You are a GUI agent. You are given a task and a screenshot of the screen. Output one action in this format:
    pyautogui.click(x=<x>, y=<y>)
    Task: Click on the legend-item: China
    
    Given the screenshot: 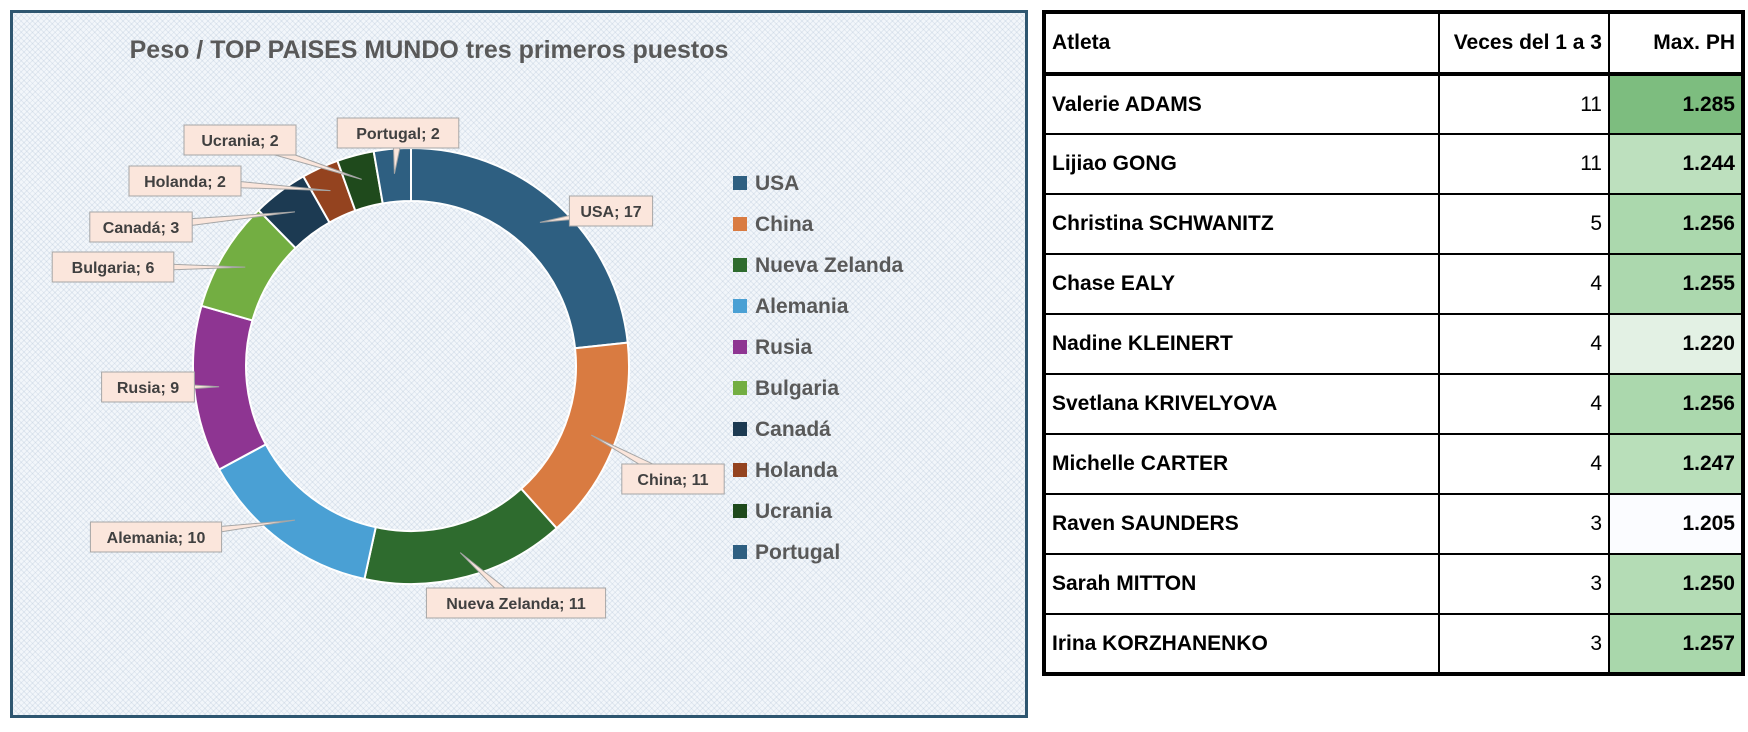 What is the action you would take?
    pyautogui.click(x=784, y=224)
    